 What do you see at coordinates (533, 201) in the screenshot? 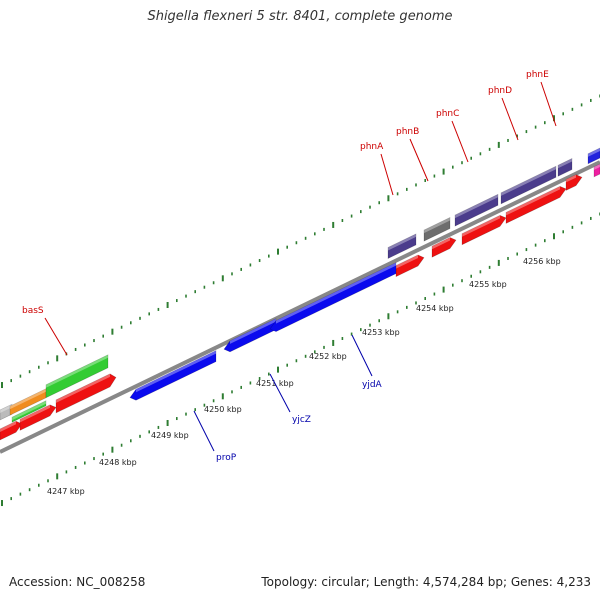
I see `gene-red-4-highlight` at bounding box center [533, 201].